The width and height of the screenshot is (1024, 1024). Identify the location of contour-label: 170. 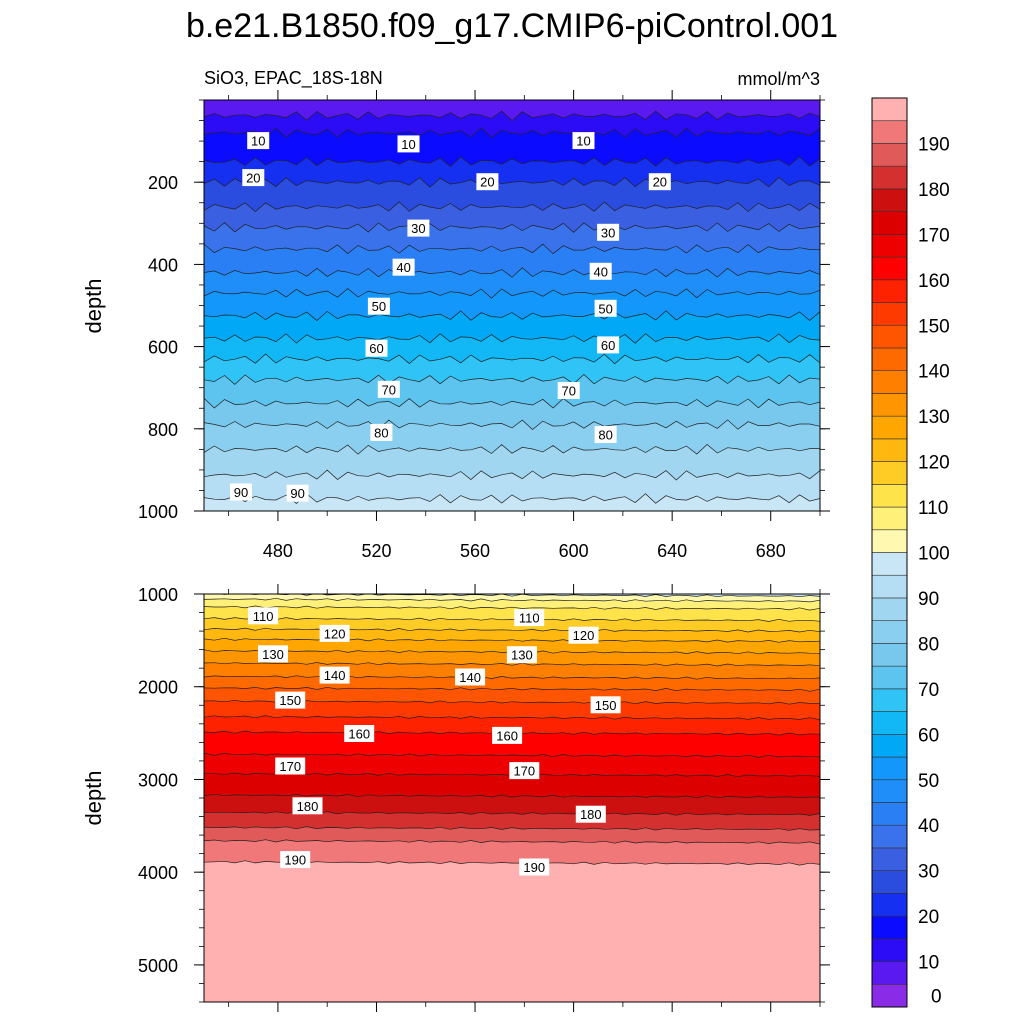
(524, 771).